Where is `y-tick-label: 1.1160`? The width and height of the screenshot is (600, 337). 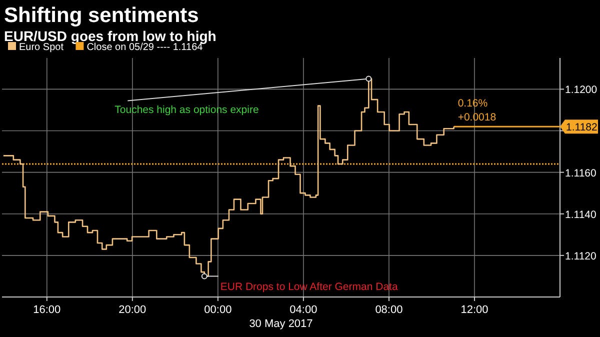
y-tick-label: 1.1160 is located at coordinates (580, 173).